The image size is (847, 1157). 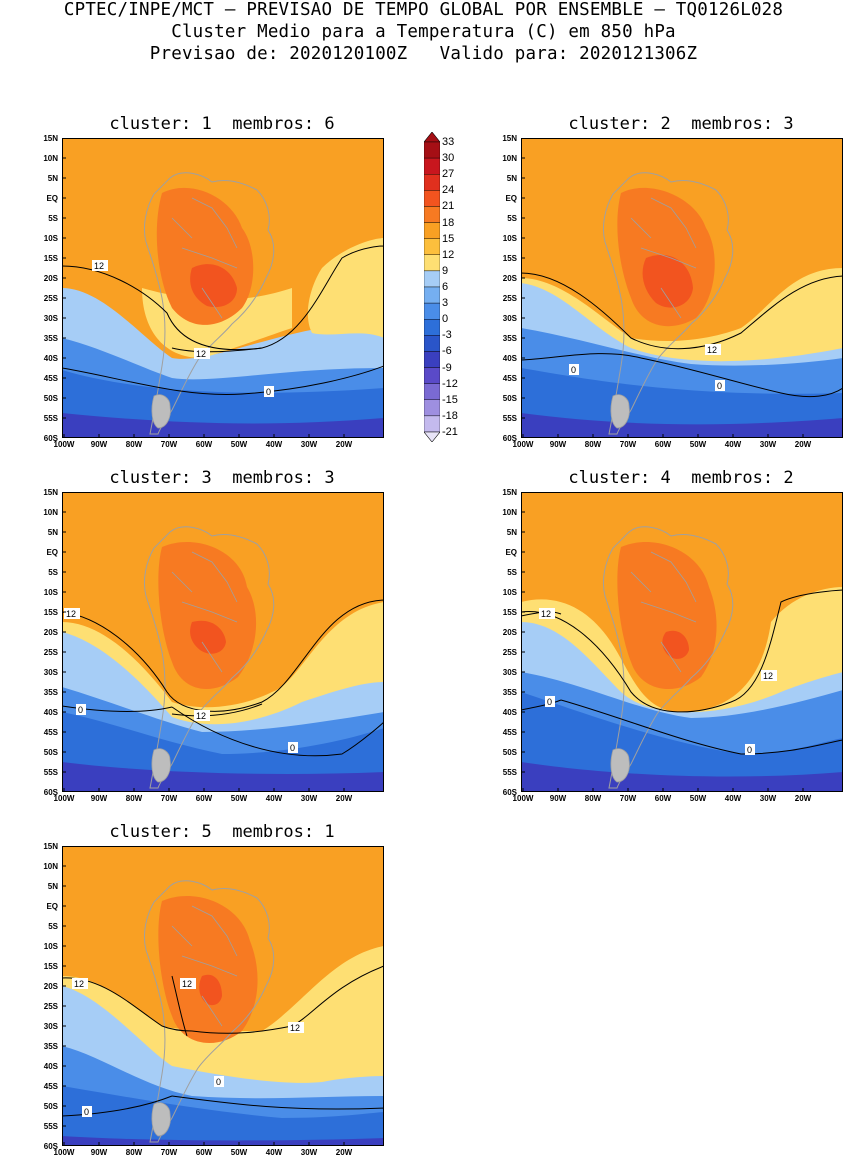 I want to click on colorbar-label: -3, so click(x=447, y=335).